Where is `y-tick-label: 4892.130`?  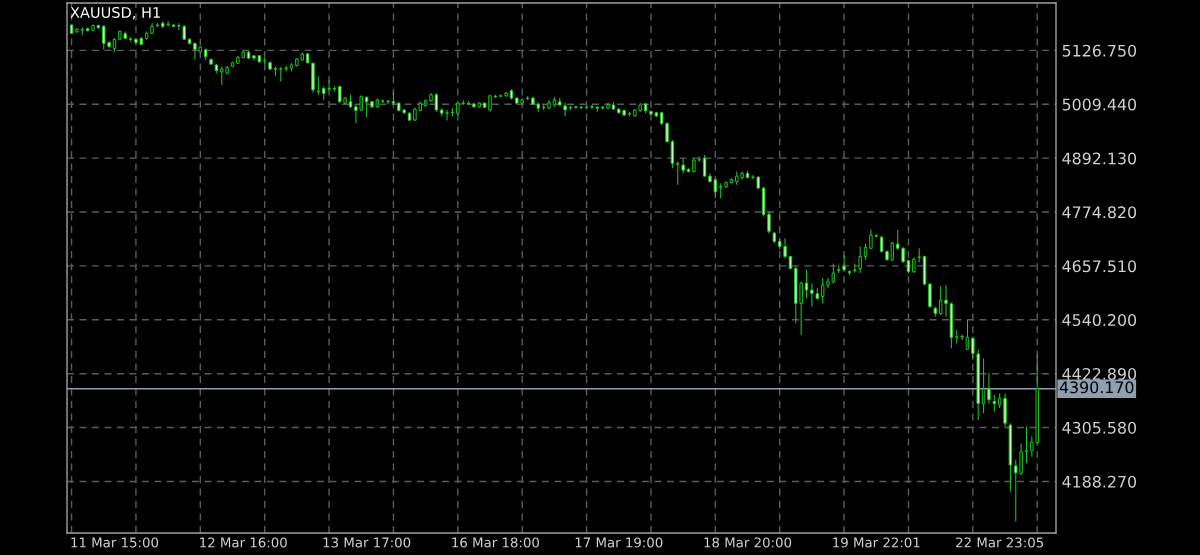 y-tick-label: 4892.130 is located at coordinates (1099, 158).